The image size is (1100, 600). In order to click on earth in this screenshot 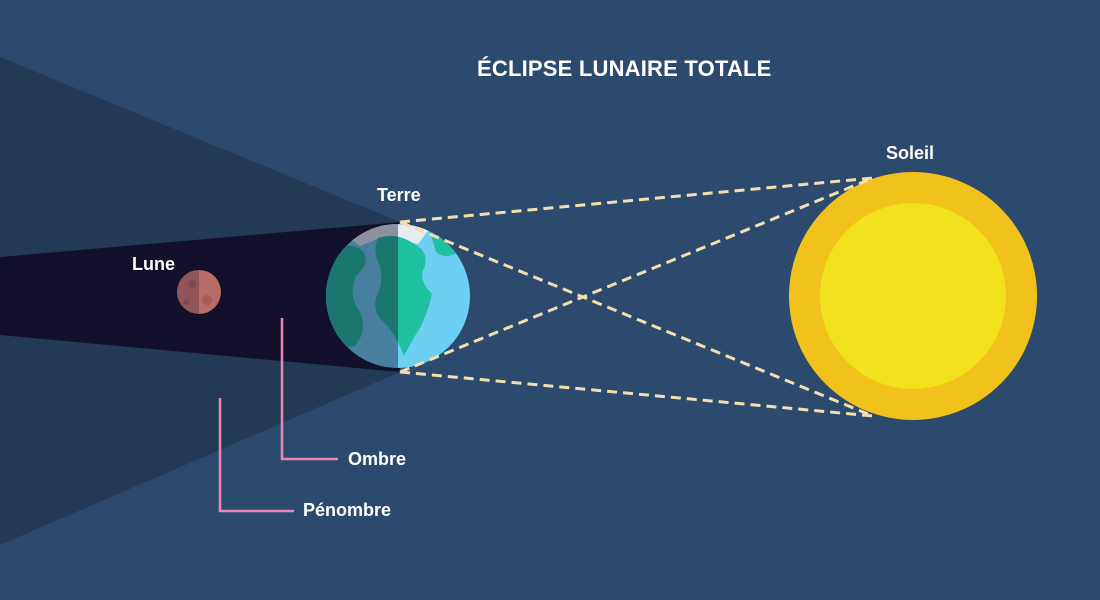, I will do `click(398, 296)`.